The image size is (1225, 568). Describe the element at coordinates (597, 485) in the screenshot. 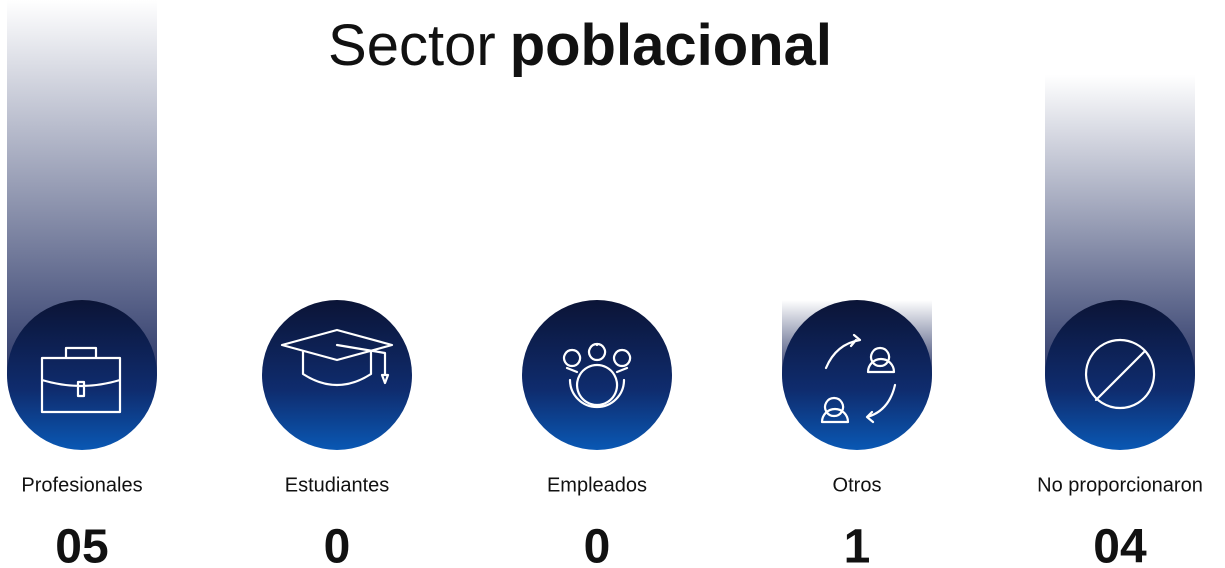

I see `category-label: Empleados` at that location.